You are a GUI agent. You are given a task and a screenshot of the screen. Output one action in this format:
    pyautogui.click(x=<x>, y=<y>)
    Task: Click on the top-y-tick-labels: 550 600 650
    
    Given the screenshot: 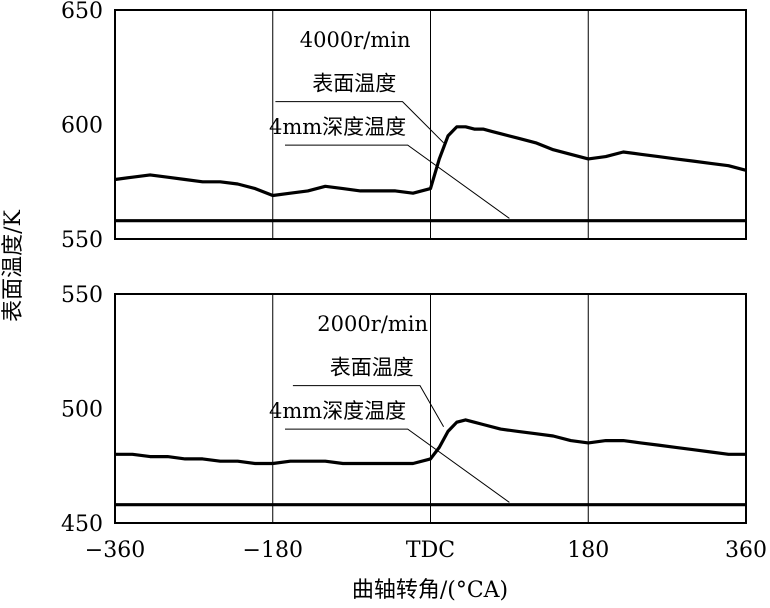 What is the action you would take?
    pyautogui.click(x=82, y=126)
    